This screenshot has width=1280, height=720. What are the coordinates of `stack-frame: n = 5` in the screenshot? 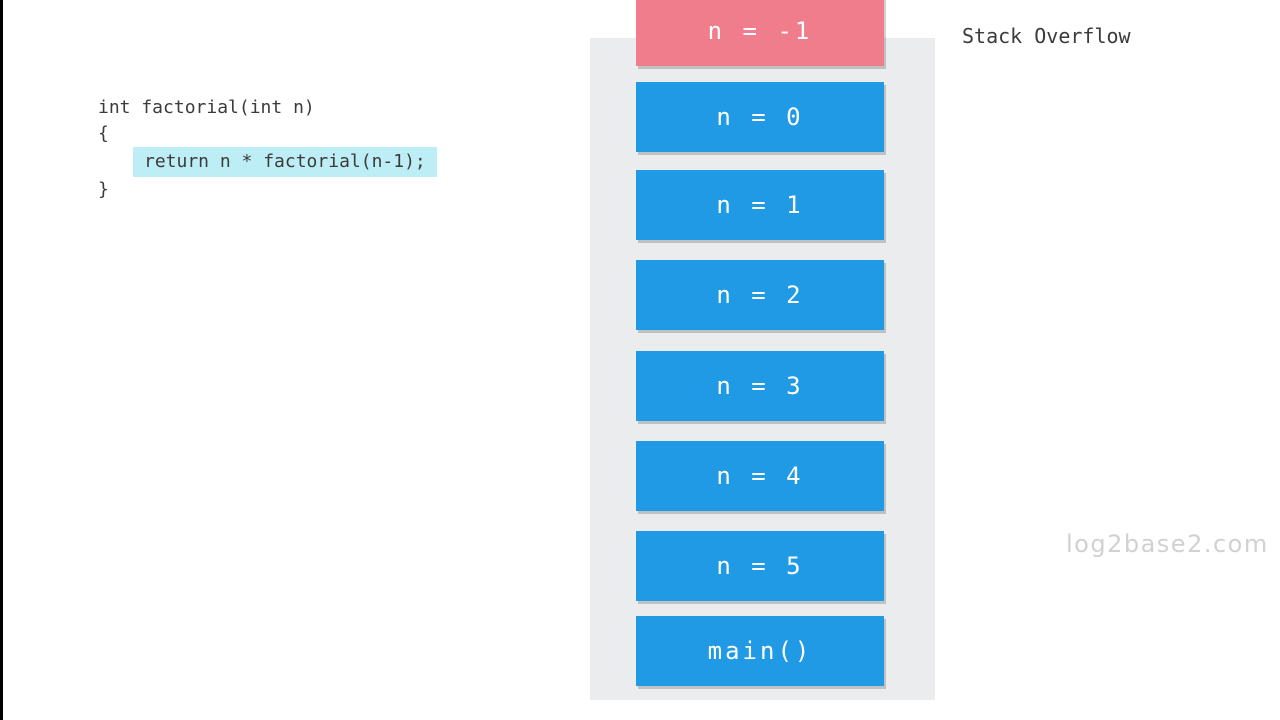 It's located at (760, 566).